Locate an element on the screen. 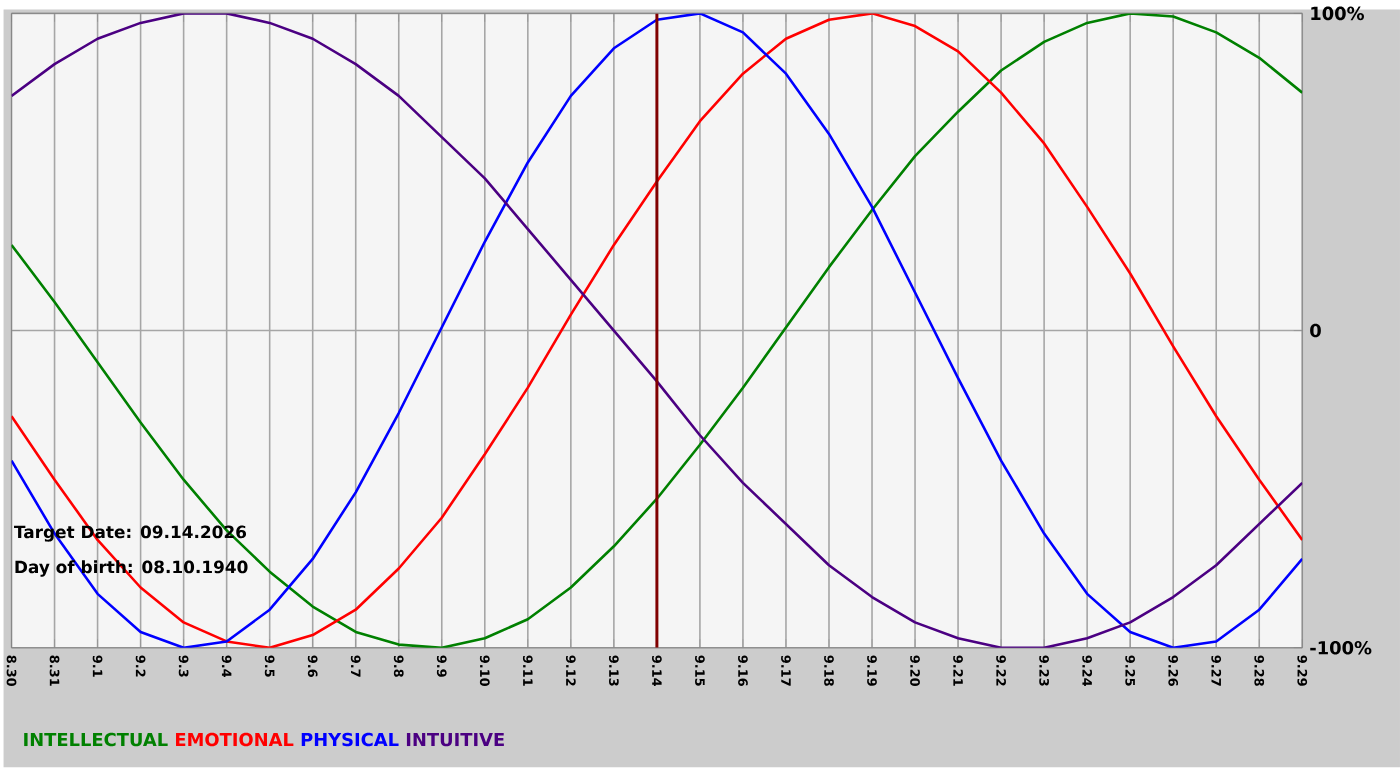 The width and height of the screenshot is (1400, 768). text: PHYSICAL is located at coordinates (350, 740).